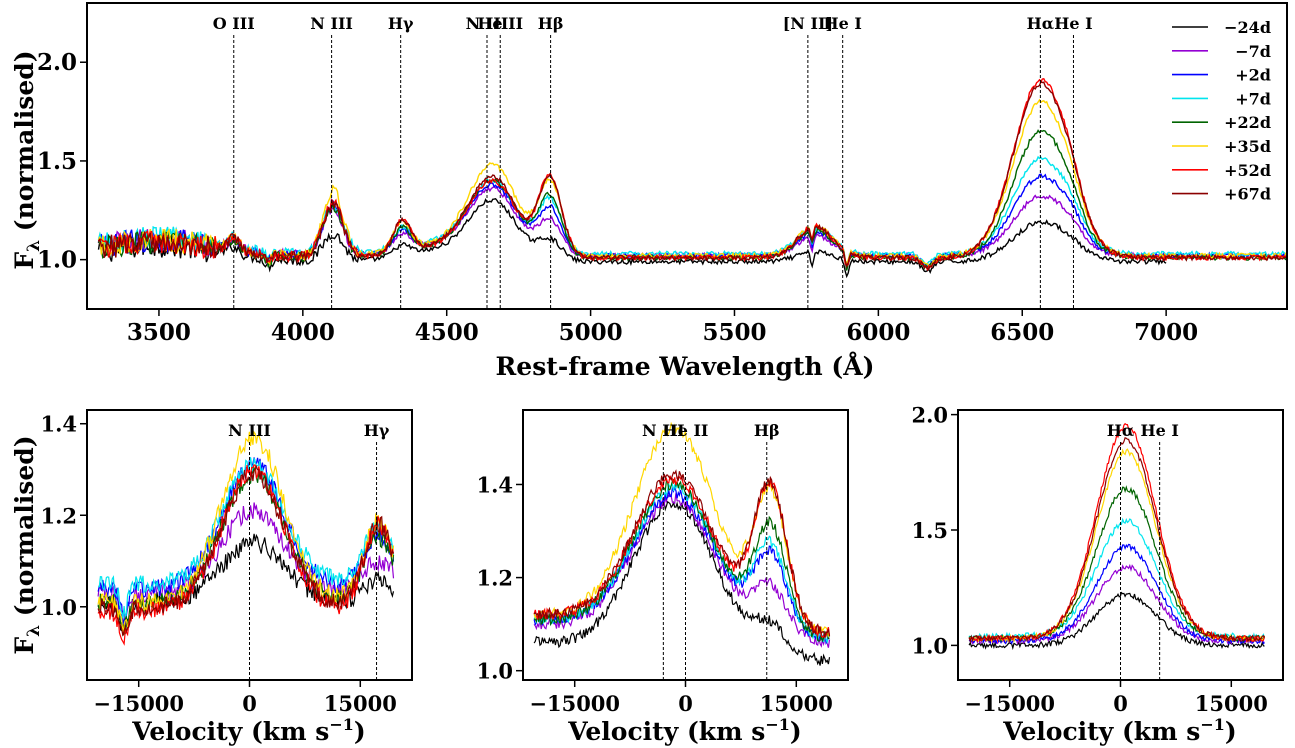  What do you see at coordinates (686, 430) in the screenshot?
I see `bottom-middle-marker-label: He II` at bounding box center [686, 430].